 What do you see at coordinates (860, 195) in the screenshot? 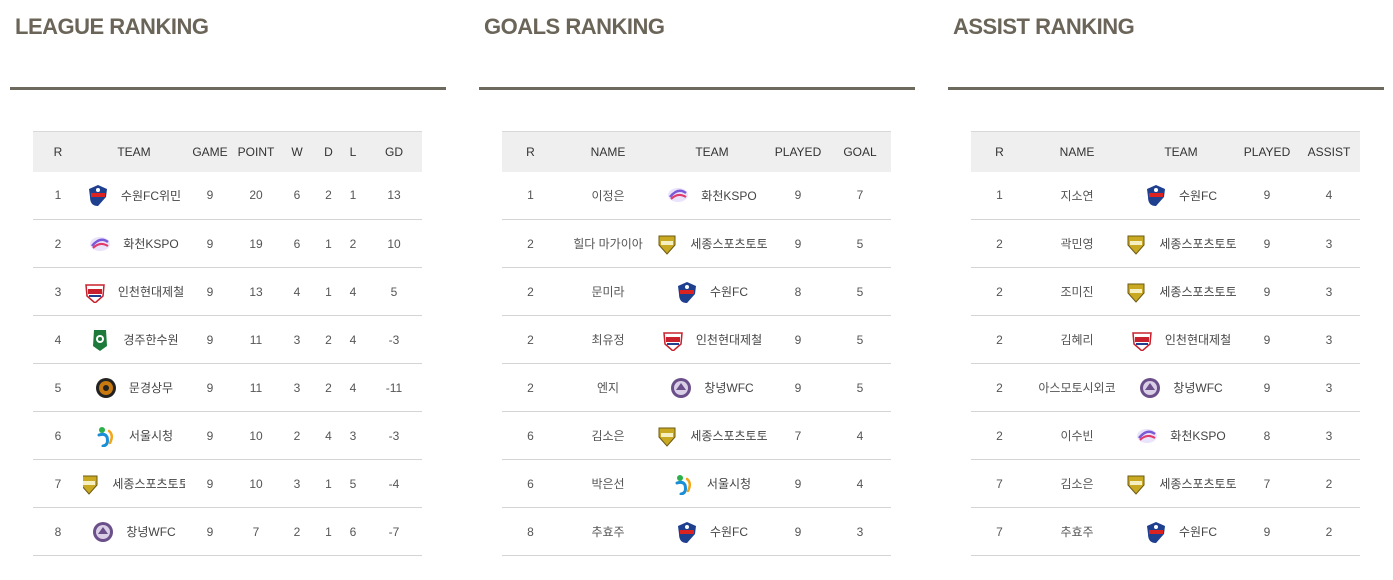
I see `goals-cell: 7` at bounding box center [860, 195].